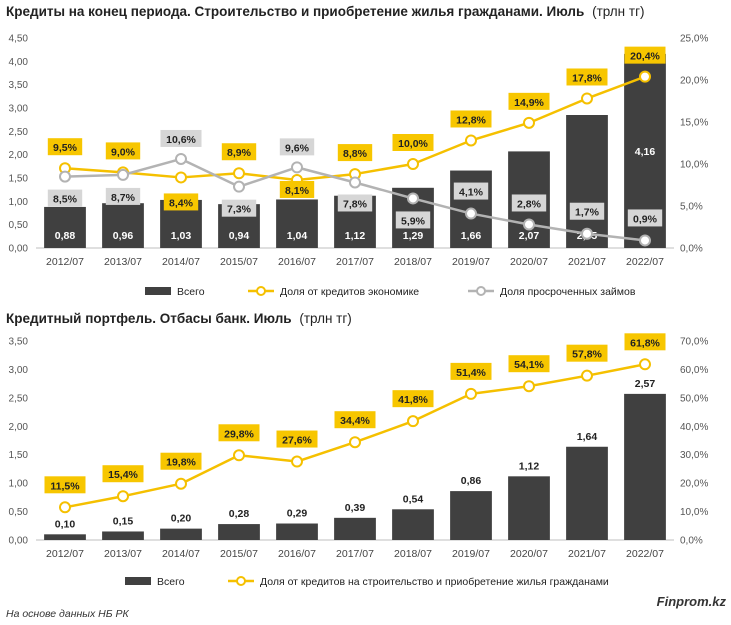 This screenshot has height=625, width=731. I want to click on line-value-label: 10,0%, so click(413, 144).